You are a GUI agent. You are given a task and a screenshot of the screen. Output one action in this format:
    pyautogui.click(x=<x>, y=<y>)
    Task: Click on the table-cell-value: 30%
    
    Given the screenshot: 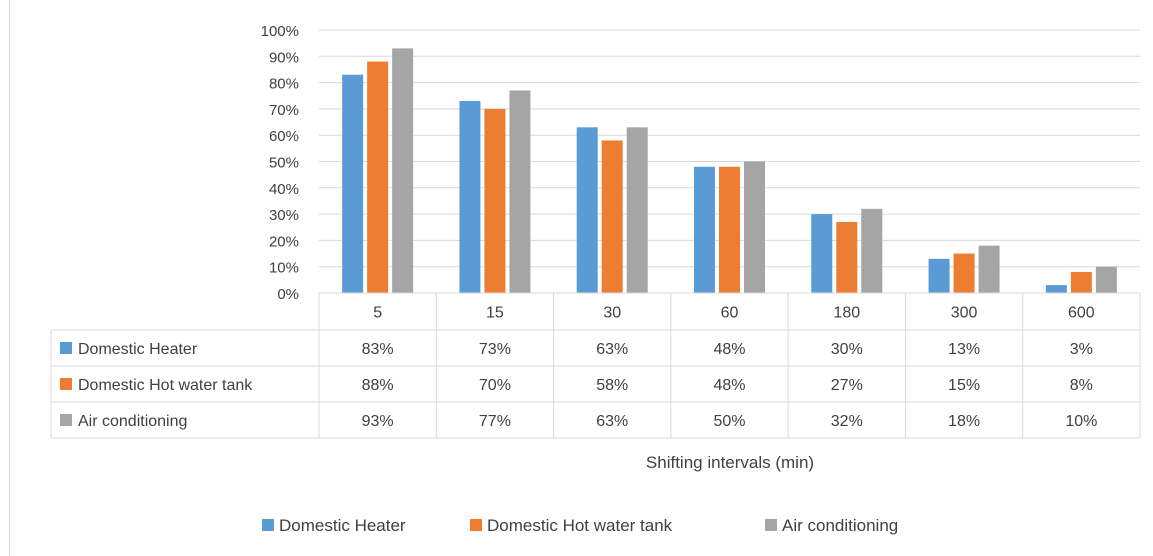 What is the action you would take?
    pyautogui.click(x=847, y=349)
    